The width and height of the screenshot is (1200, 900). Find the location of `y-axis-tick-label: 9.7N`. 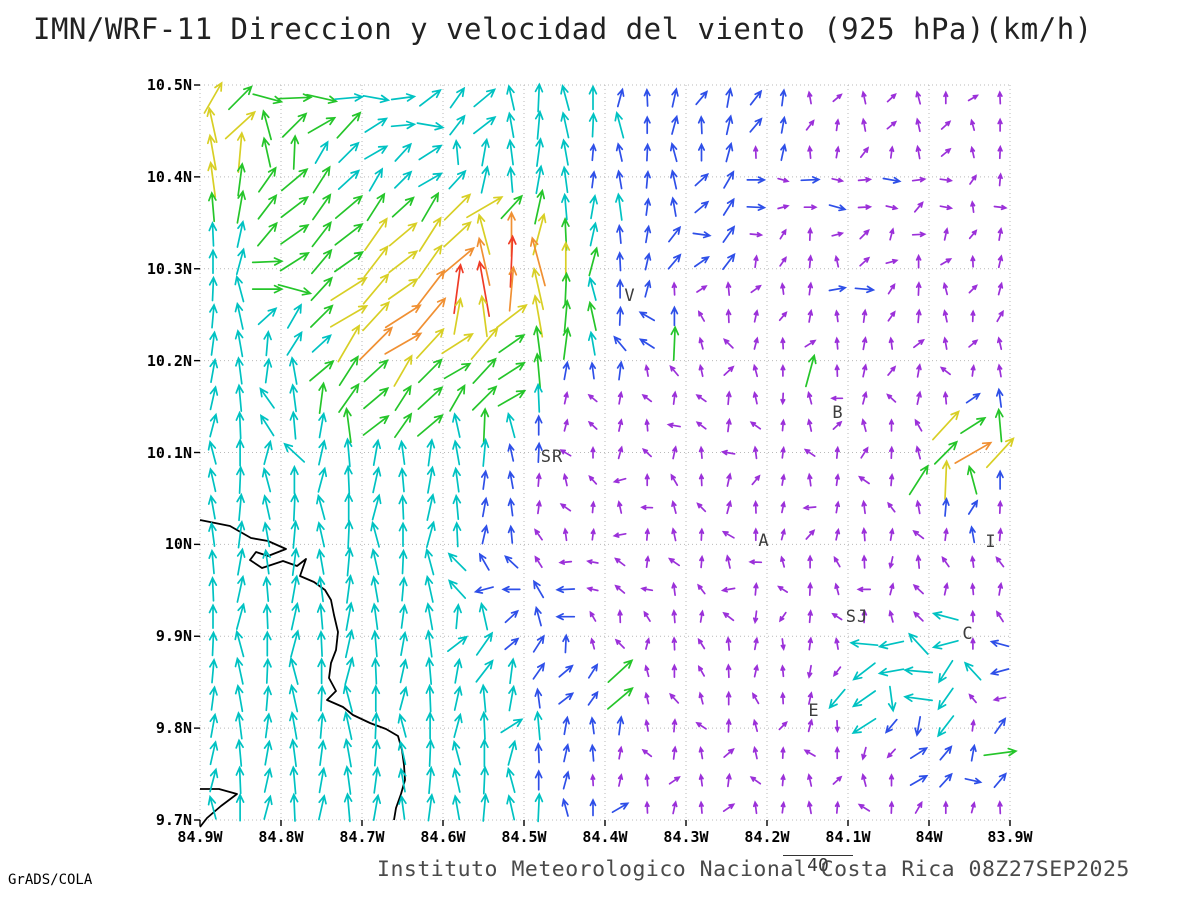

y-axis-tick-label: 9.7N is located at coordinates (173, 820).